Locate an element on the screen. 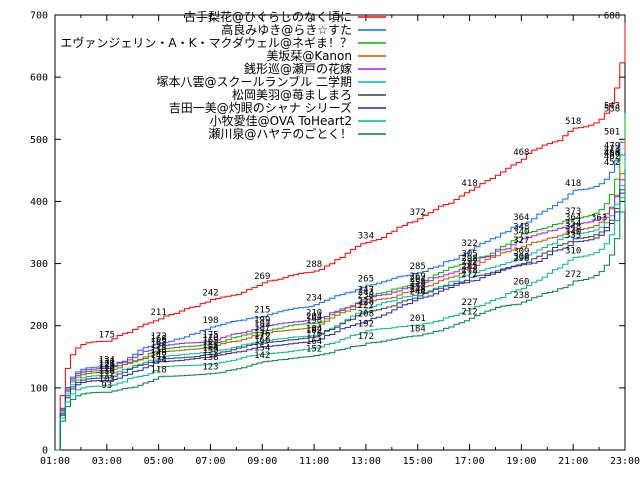 This screenshot has width=640, height=480. value-label: 164 is located at coordinates (314, 342).